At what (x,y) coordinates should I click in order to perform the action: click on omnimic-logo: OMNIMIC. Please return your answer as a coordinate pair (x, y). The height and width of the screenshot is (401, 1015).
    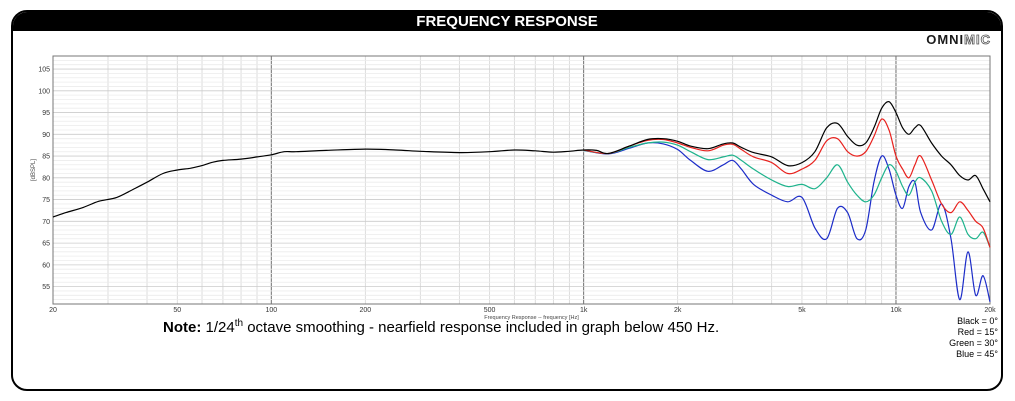
    Looking at the image, I should click on (958, 40).